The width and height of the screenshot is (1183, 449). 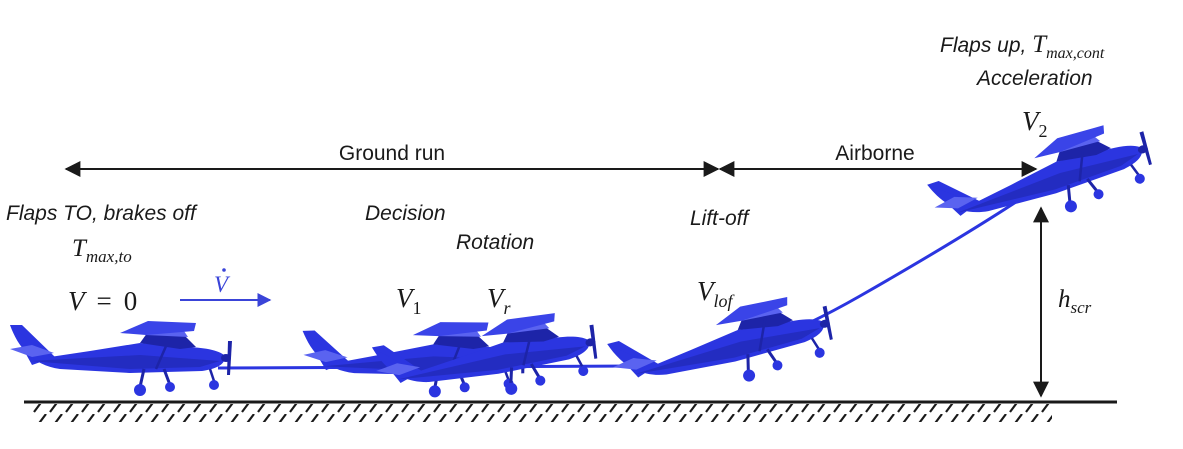 What do you see at coordinates (1022, 46) in the screenshot?
I see `climb-condition-label: Flaps up, Tmax,cont` at bounding box center [1022, 46].